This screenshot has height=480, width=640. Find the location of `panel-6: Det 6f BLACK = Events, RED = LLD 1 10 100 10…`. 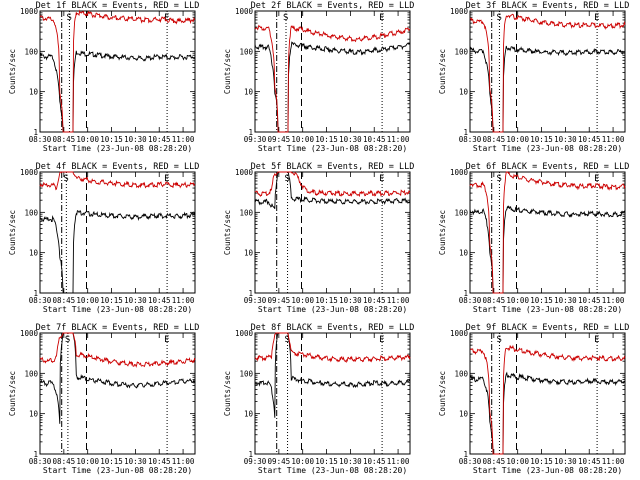

panel-6: Det 6f BLACK = Events, RED = LLD 1 10 100 10… is located at coordinates (533, 238).